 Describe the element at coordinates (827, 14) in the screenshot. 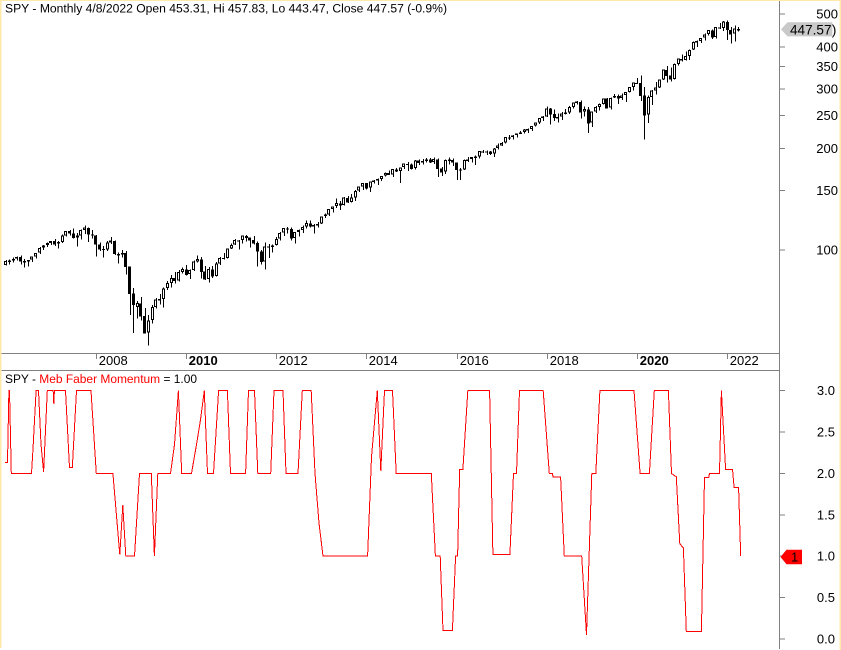

I see `svg-text: 500` at that location.